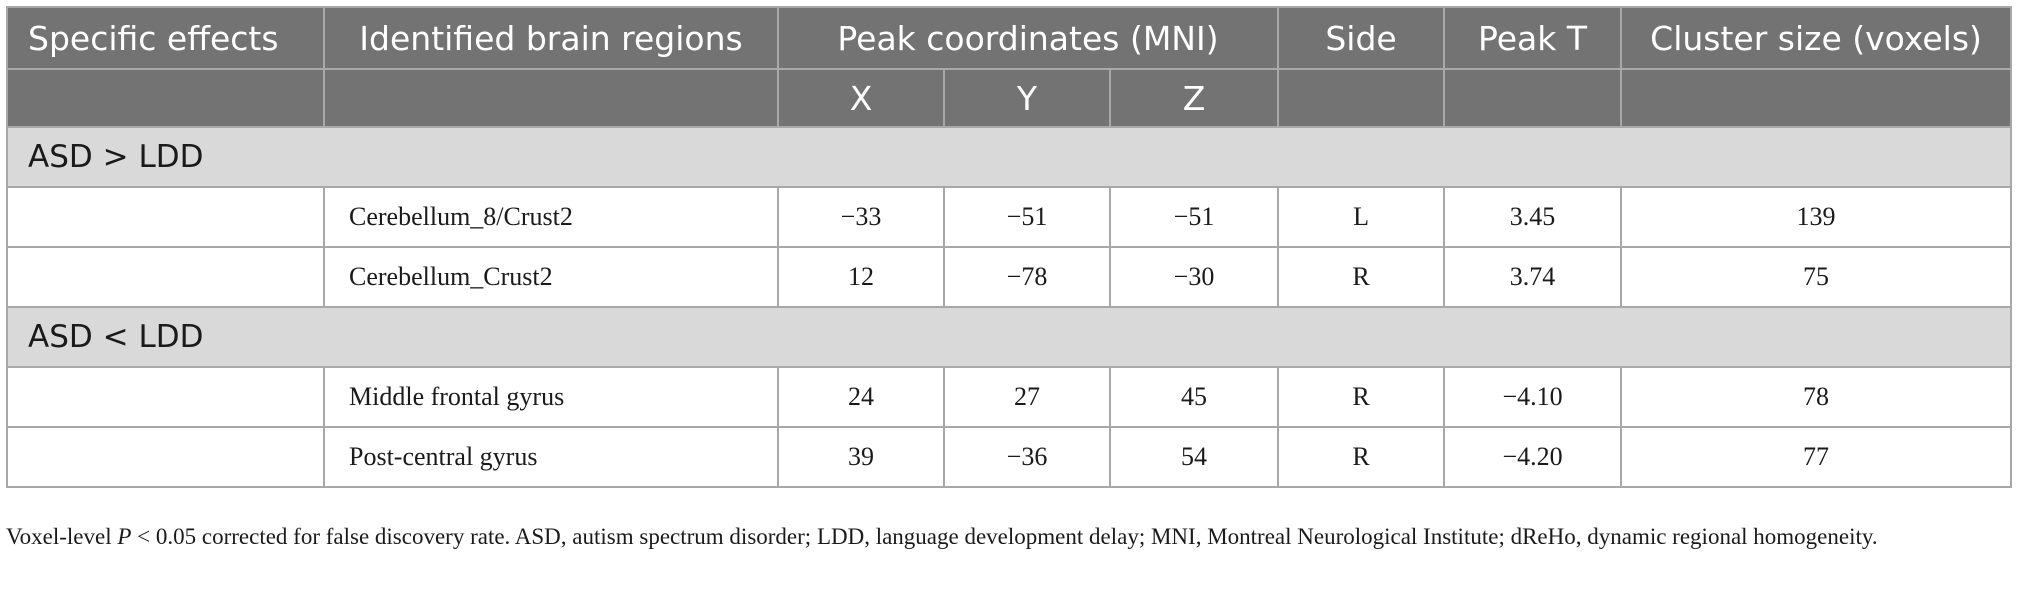 The width and height of the screenshot is (2017, 595). Describe the element at coordinates (861, 397) in the screenshot. I see `x-cell: 24` at that location.